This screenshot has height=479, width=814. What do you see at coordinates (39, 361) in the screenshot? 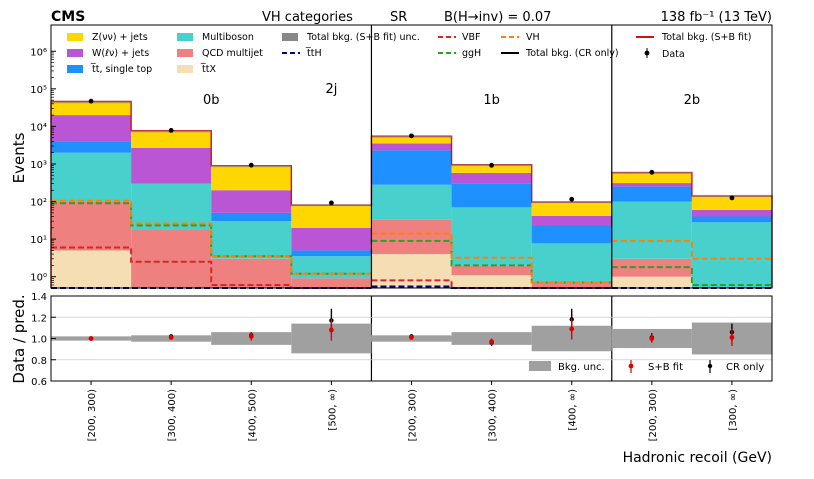
I see `ratio-y-tick-label: 0.8` at bounding box center [39, 361].